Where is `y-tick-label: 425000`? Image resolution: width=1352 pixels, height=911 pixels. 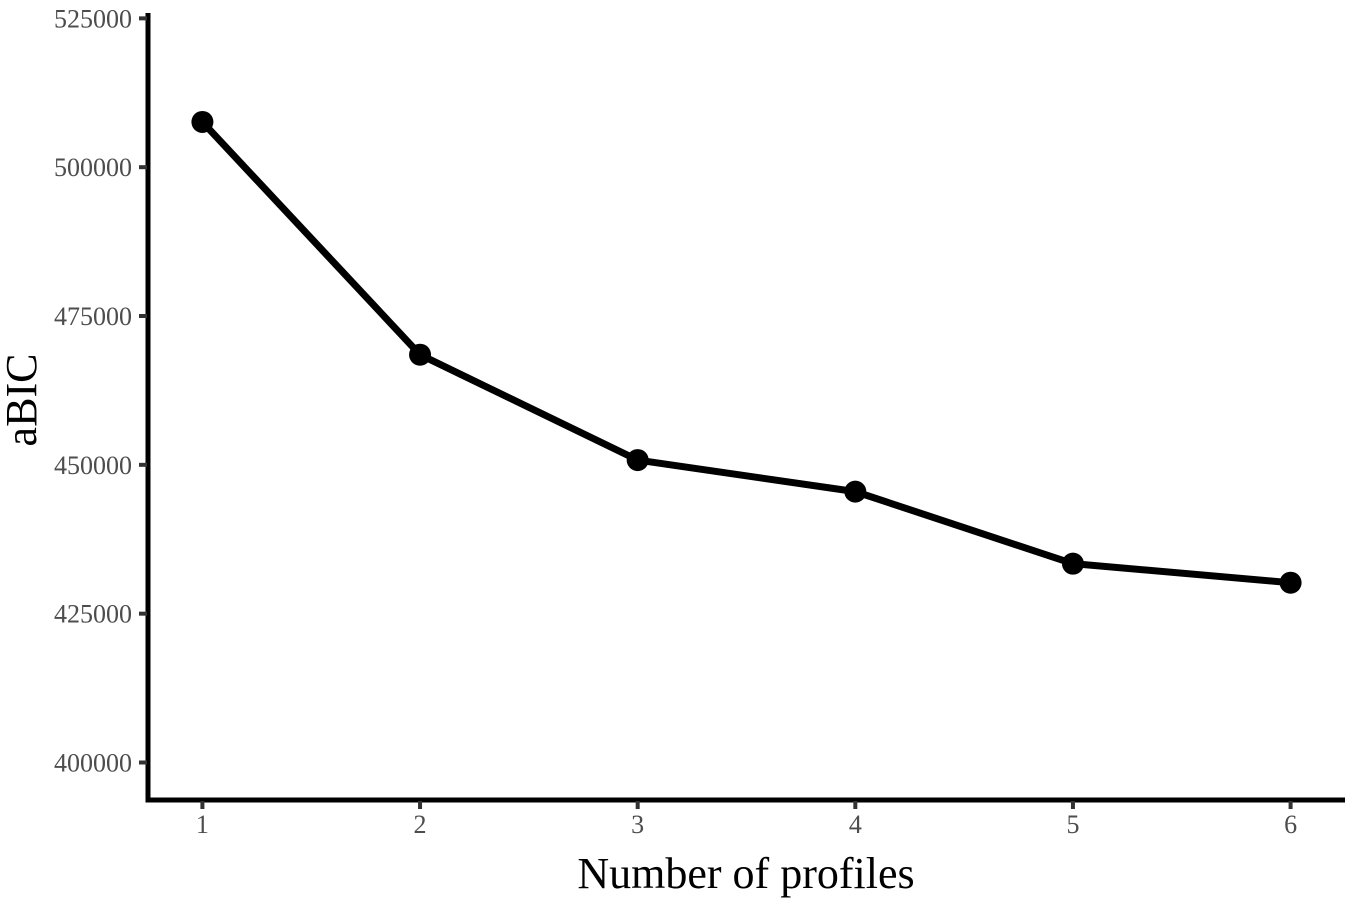 y-tick-label: 425000 is located at coordinates (93, 614).